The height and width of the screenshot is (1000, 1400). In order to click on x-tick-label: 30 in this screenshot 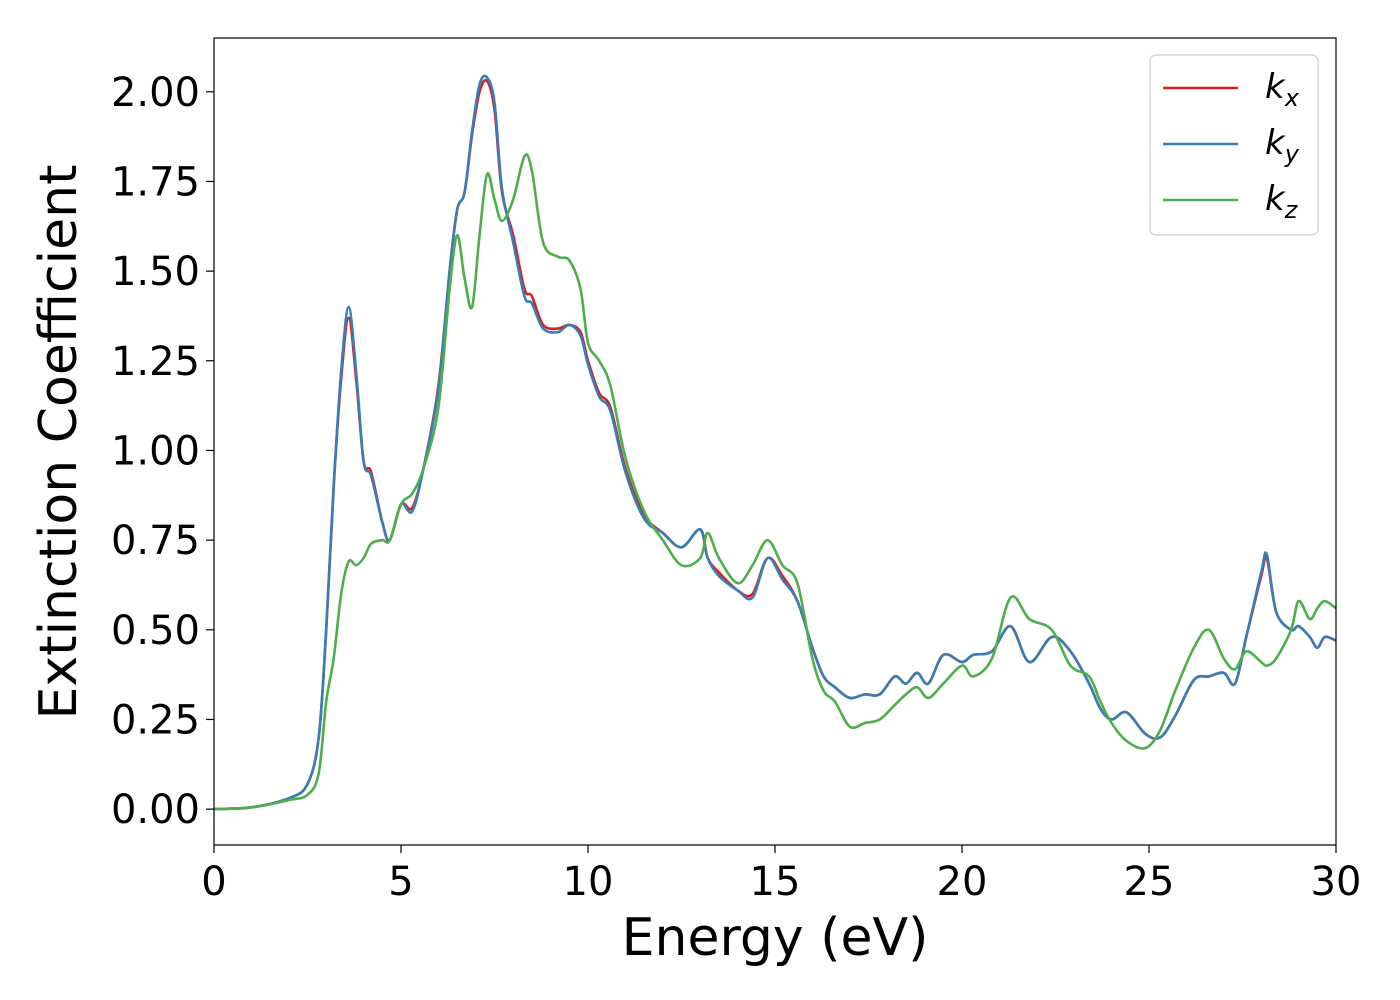, I will do `click(1336, 882)`.